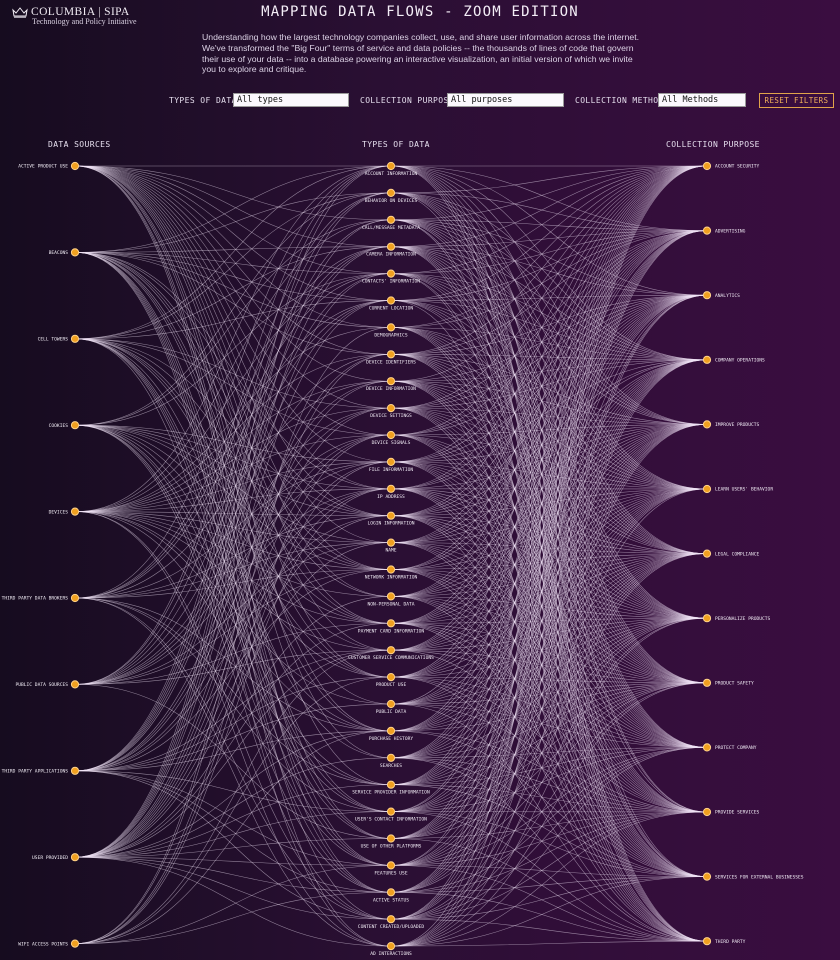 The image size is (840, 960). Describe the element at coordinates (391, 631) in the screenshot. I see `data-type-label: PAYMENT CARD INFORMATION` at that location.